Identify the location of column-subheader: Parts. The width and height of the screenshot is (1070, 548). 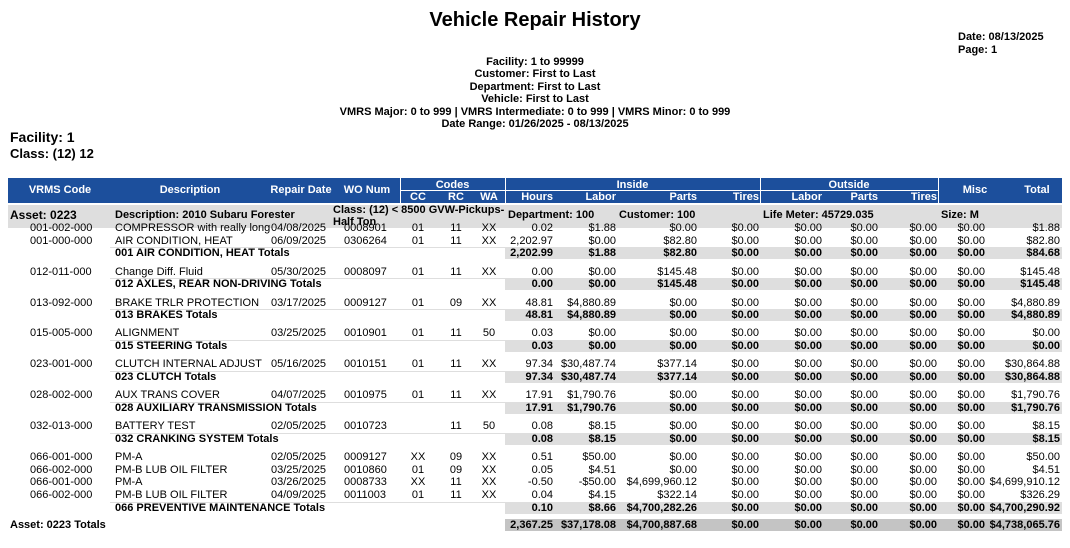
(864, 197).